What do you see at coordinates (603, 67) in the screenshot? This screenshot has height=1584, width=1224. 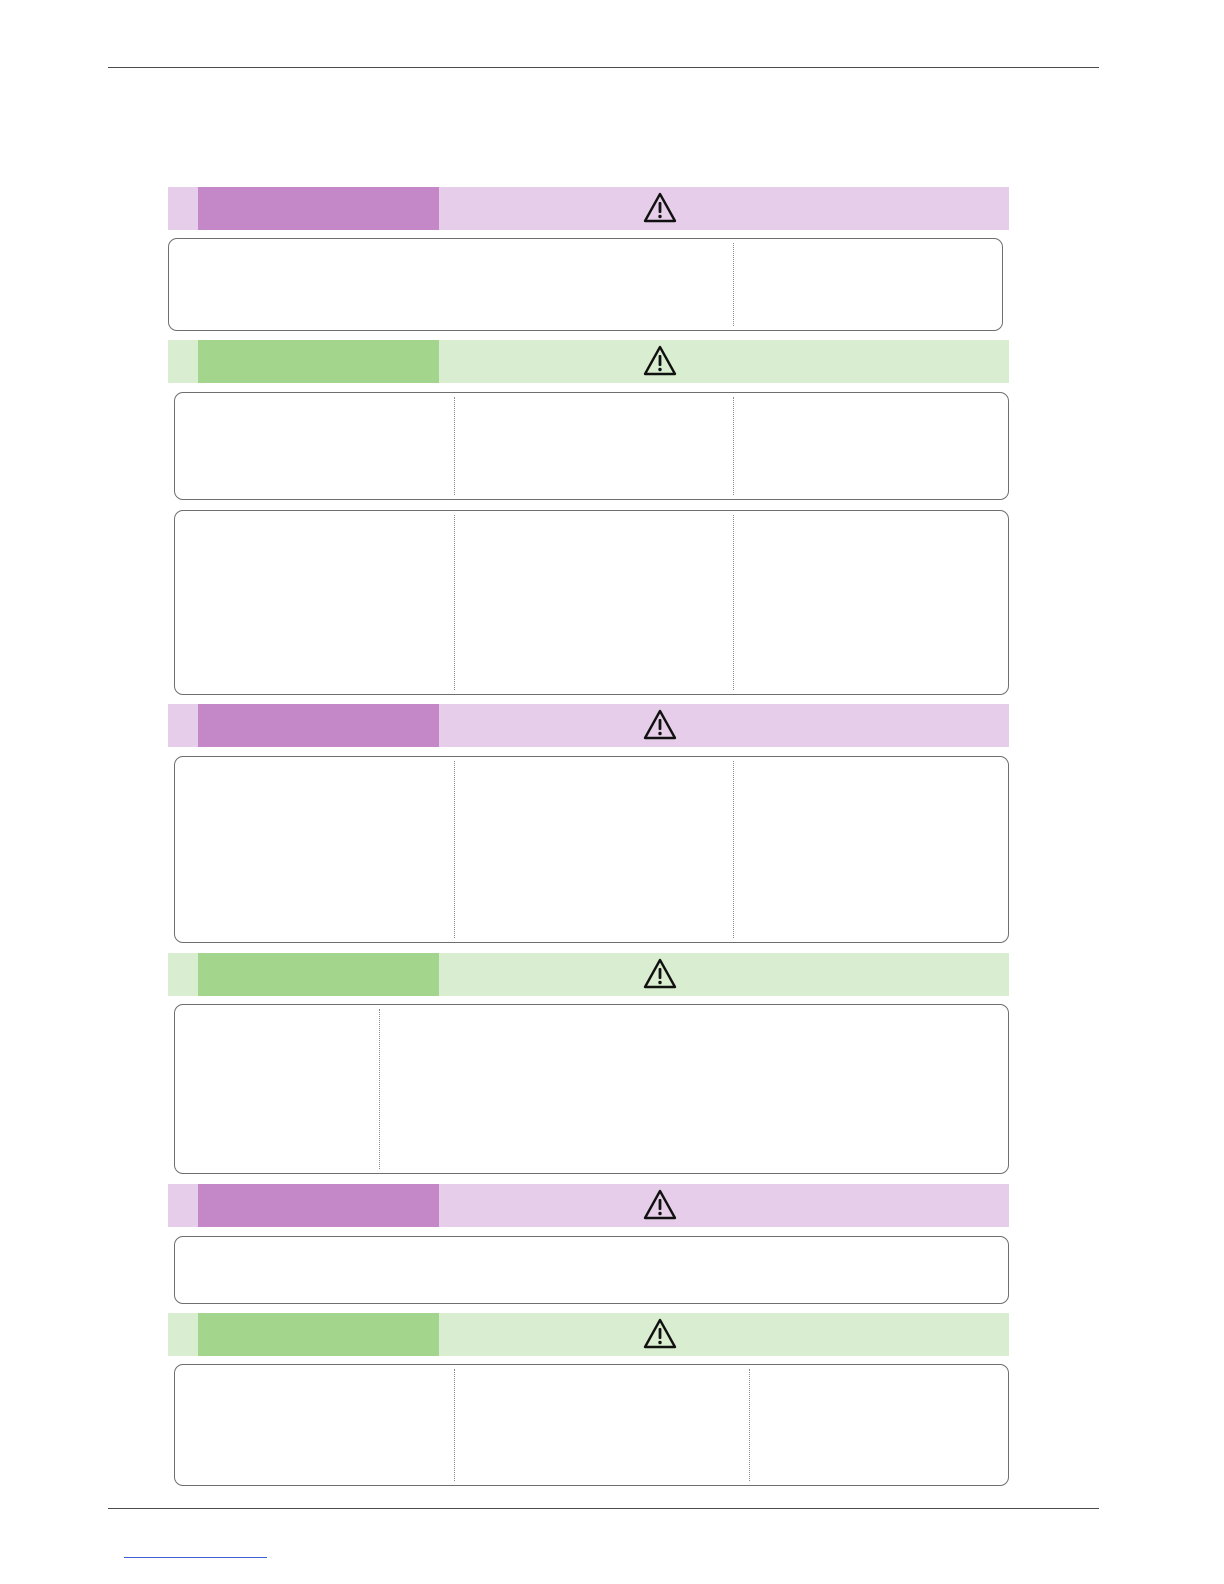 I see `top-rule` at bounding box center [603, 67].